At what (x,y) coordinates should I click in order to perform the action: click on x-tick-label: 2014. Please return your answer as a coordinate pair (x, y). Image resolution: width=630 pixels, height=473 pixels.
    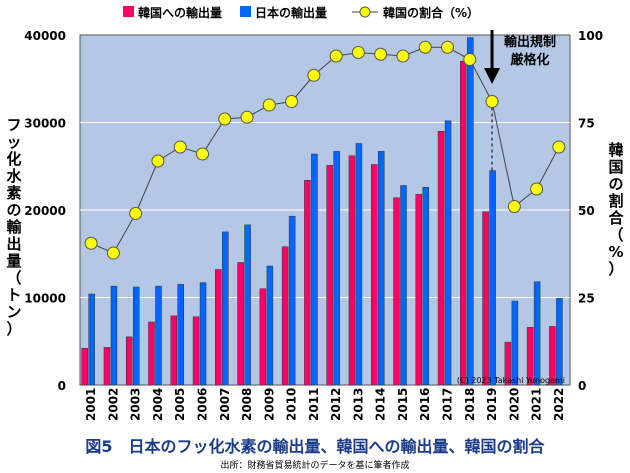
    Looking at the image, I should click on (381, 404).